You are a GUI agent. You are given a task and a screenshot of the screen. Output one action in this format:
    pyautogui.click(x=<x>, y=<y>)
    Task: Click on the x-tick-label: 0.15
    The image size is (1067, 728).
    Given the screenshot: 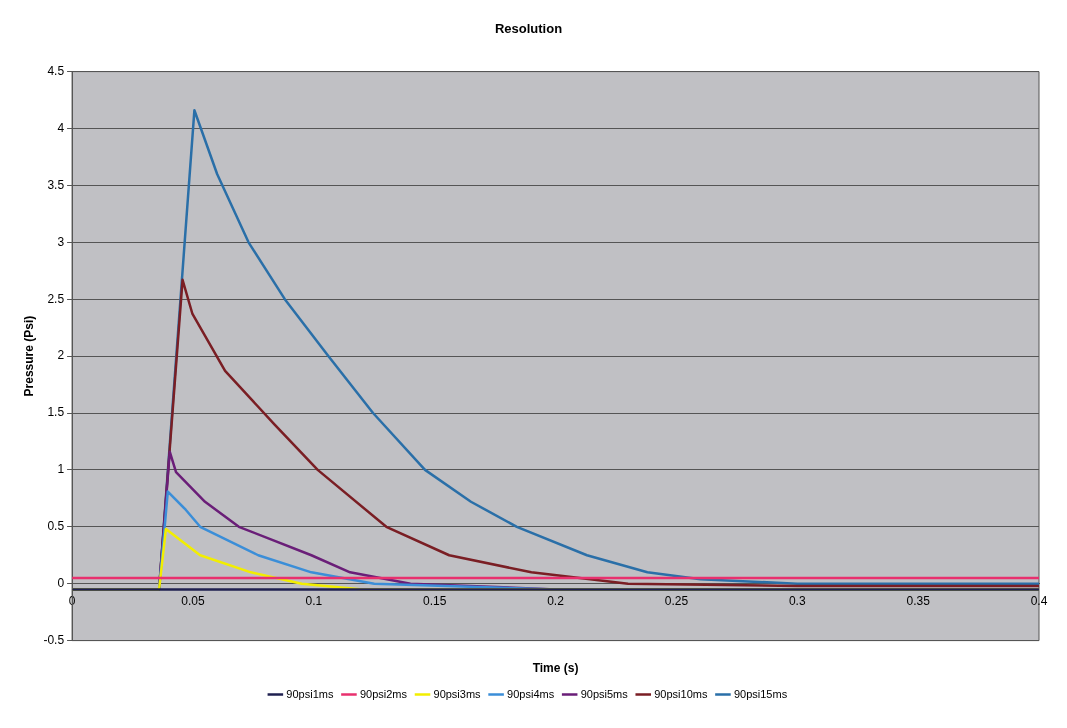 What is the action you would take?
    pyautogui.click(x=434, y=601)
    